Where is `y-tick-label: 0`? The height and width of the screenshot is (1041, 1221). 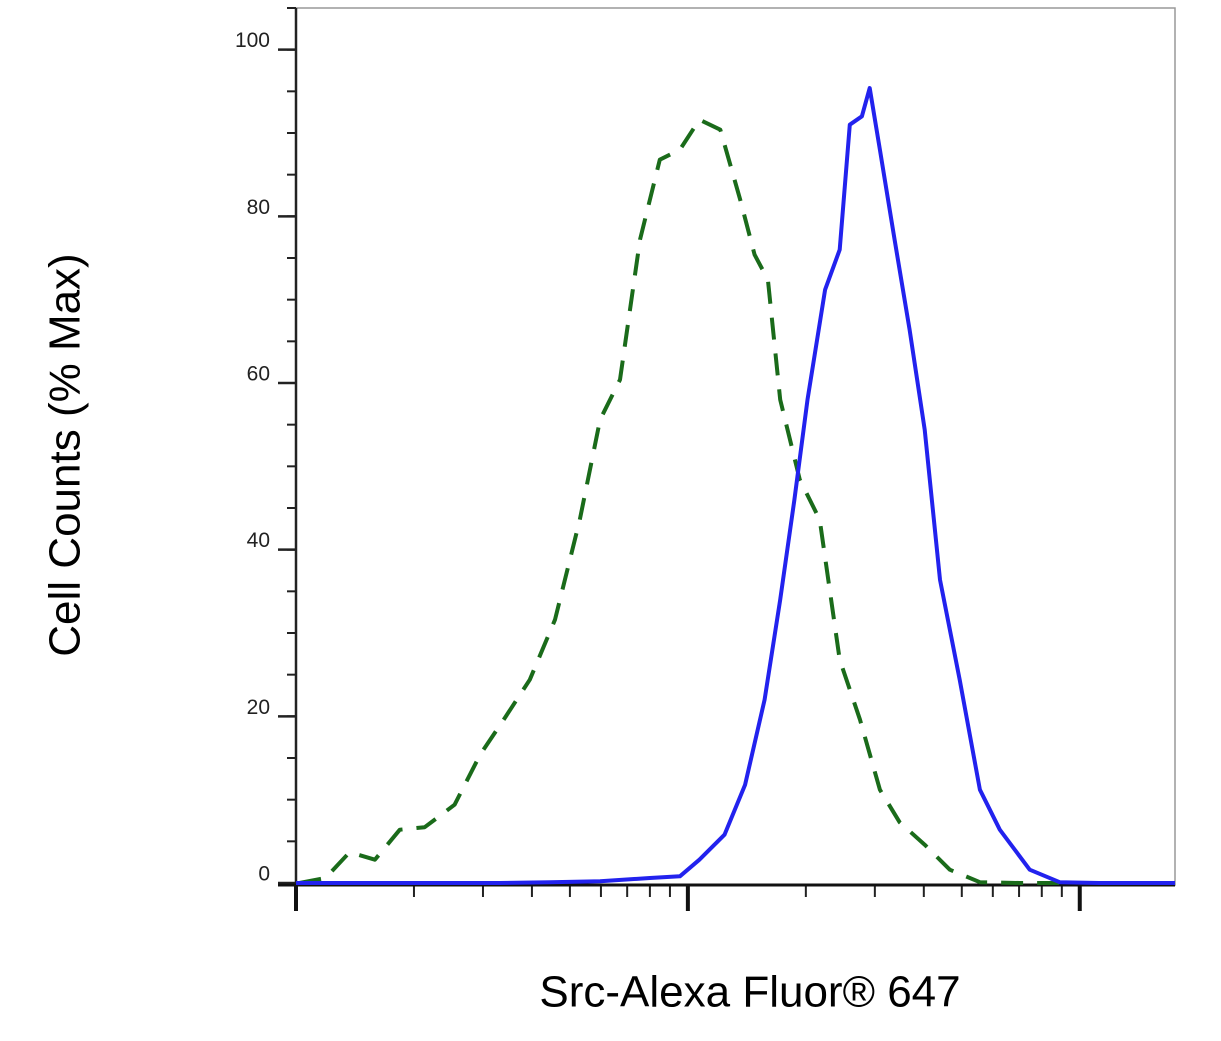
y-tick-label: 0 is located at coordinates (264, 874).